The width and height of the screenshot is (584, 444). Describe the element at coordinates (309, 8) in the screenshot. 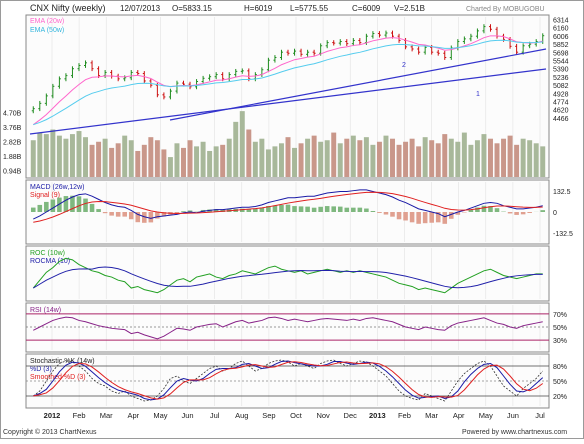

I see `quote-low: L=5775.55` at that location.